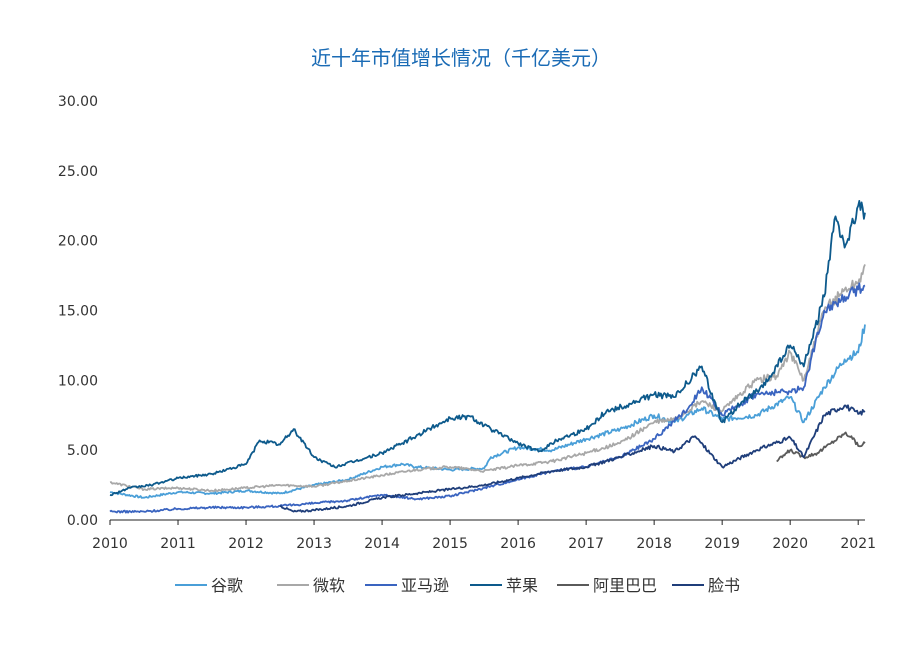 The width and height of the screenshot is (922, 646). Describe the element at coordinates (314, 544) in the screenshot. I see `x-tick-label: 2013` at that location.